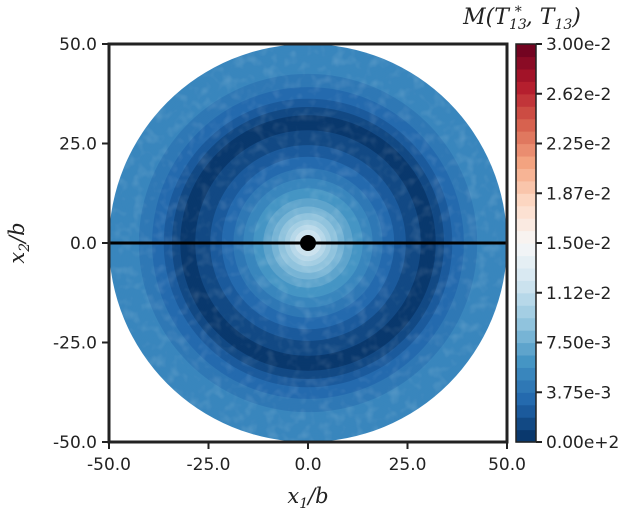 This screenshot has width=637, height=522. What do you see at coordinates (75, 344) in the screenshot?
I see `y-tick-label: -25.0` at bounding box center [75, 344].